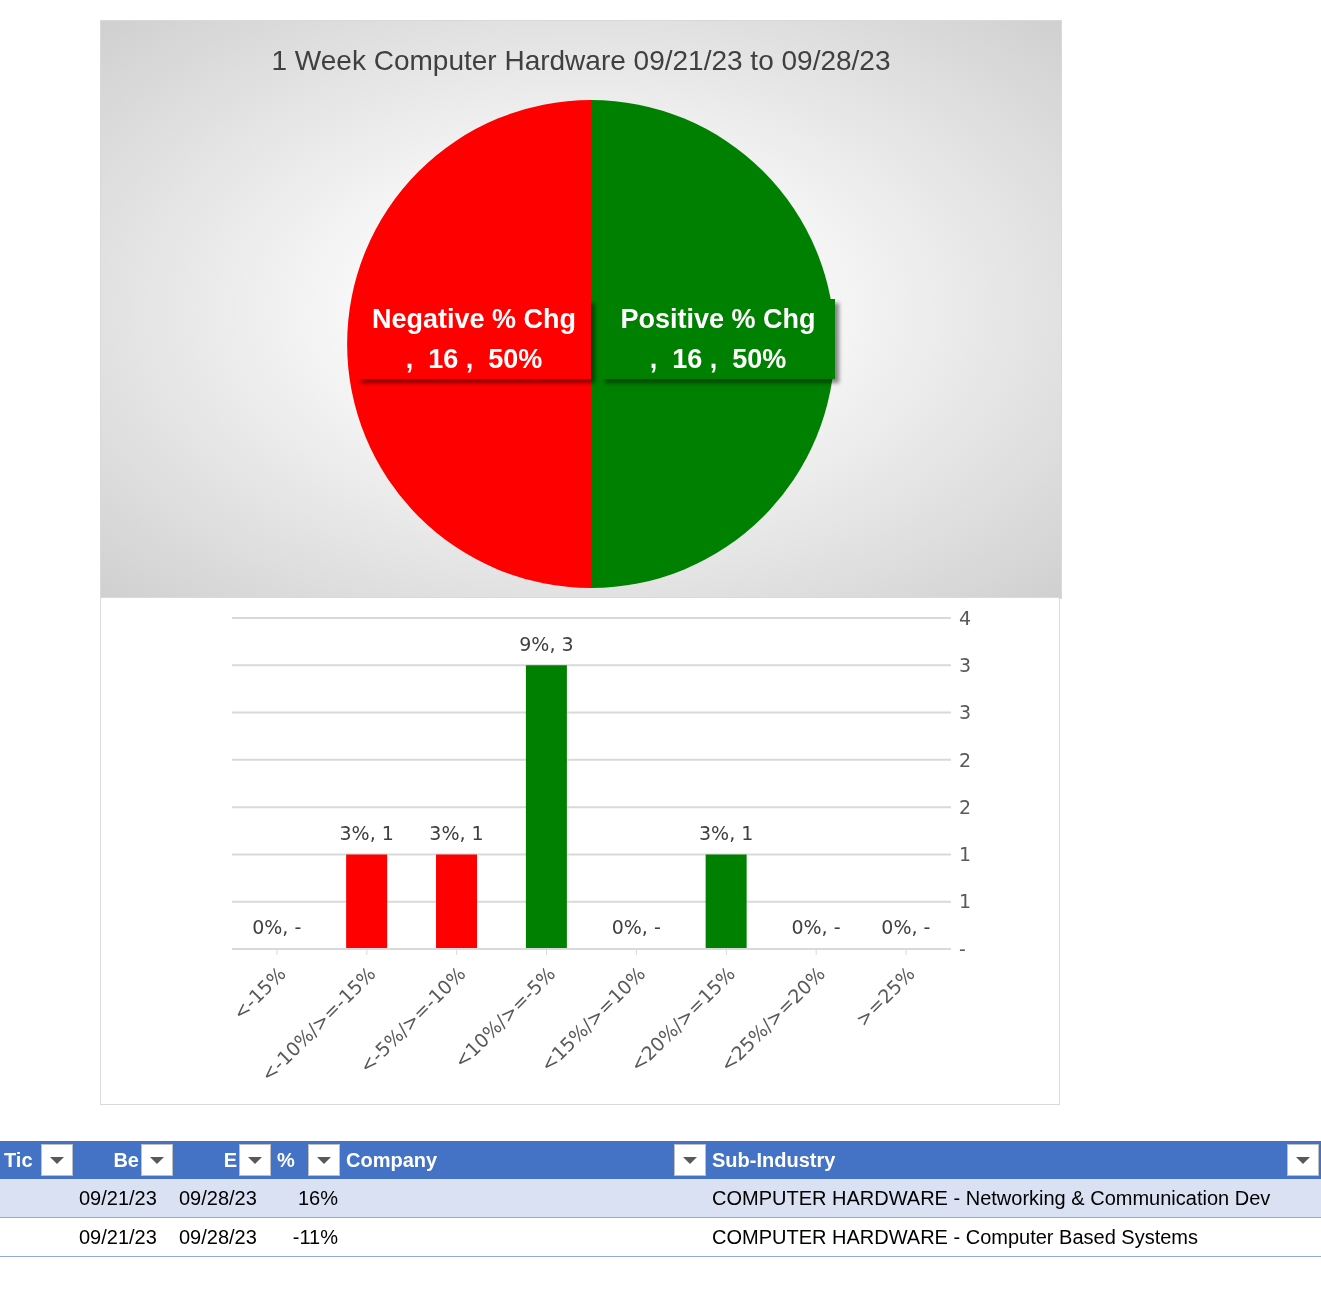 The width and height of the screenshot is (1321, 1293). Describe the element at coordinates (955, 1237) in the screenshot. I see `text: COMPUTER HARDWARE - Computer Based Systems` at that location.